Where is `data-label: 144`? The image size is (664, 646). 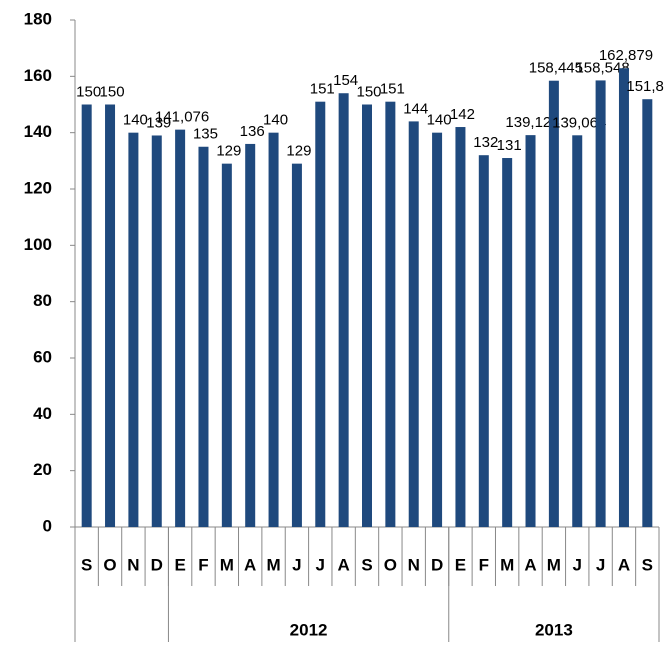 data-label: 144 is located at coordinates (415, 108).